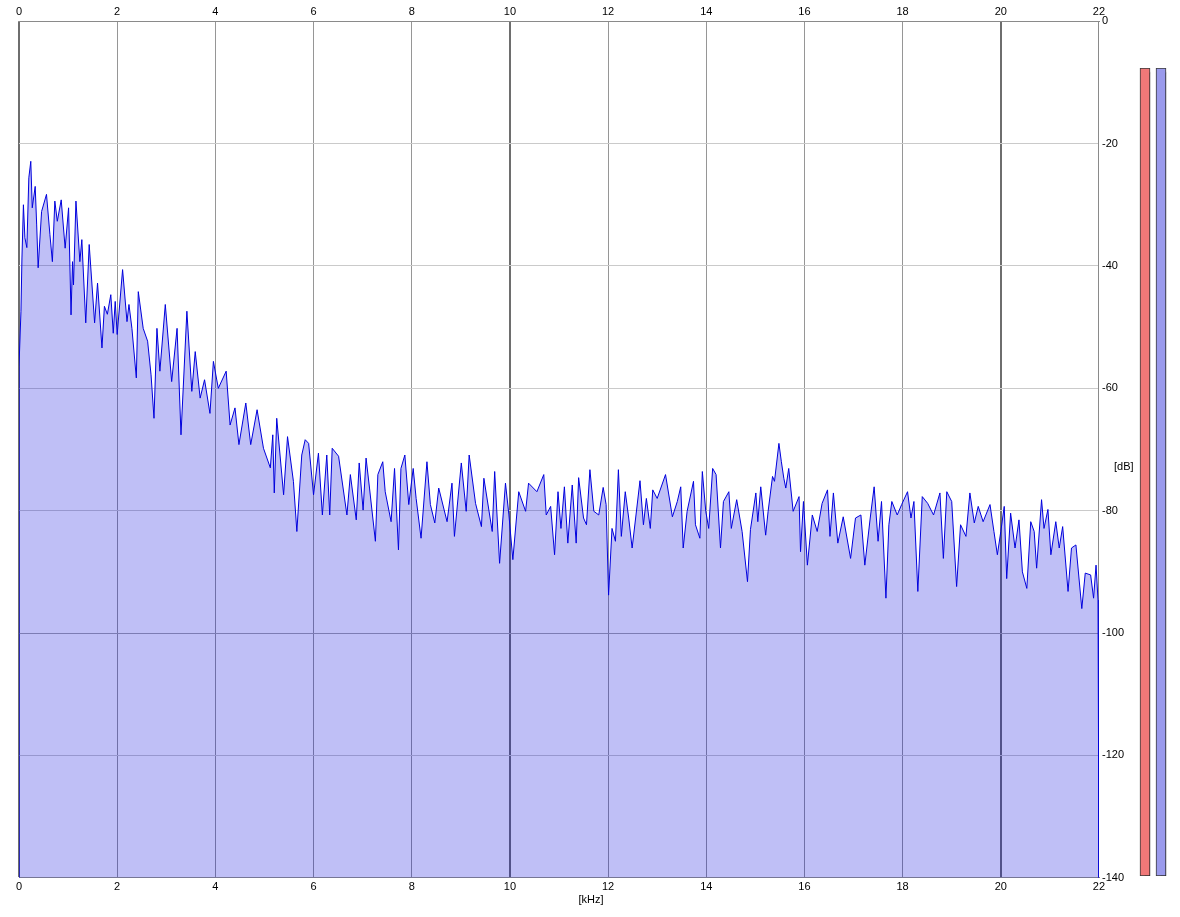 Image resolution: width=1180 pixels, height=917 pixels. What do you see at coordinates (1109, 142) in the screenshot?
I see `y-tick-label: -20` at bounding box center [1109, 142].